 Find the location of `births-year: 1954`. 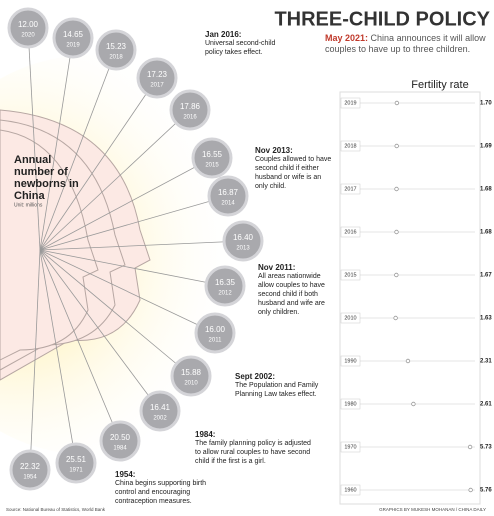

births-year: 1954 is located at coordinates (30, 478).